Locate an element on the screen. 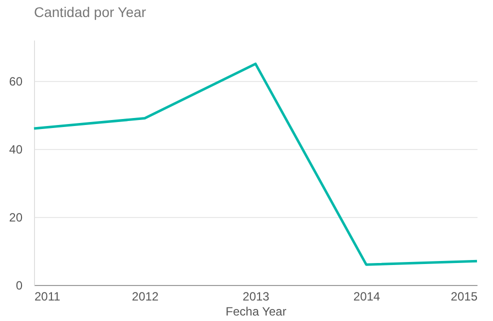 Image resolution: width=493 pixels, height=321 pixels. x-tick-label: 2015 is located at coordinates (464, 297).